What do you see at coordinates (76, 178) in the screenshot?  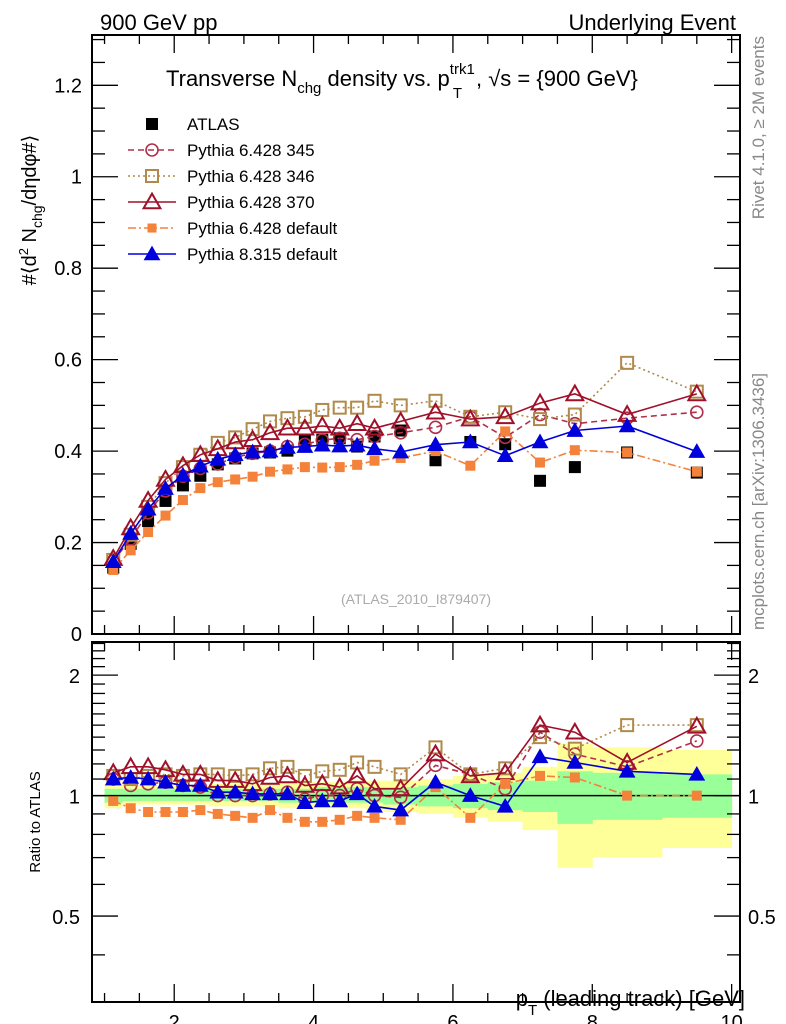 I see `y-tick-label: 1` at bounding box center [76, 178].